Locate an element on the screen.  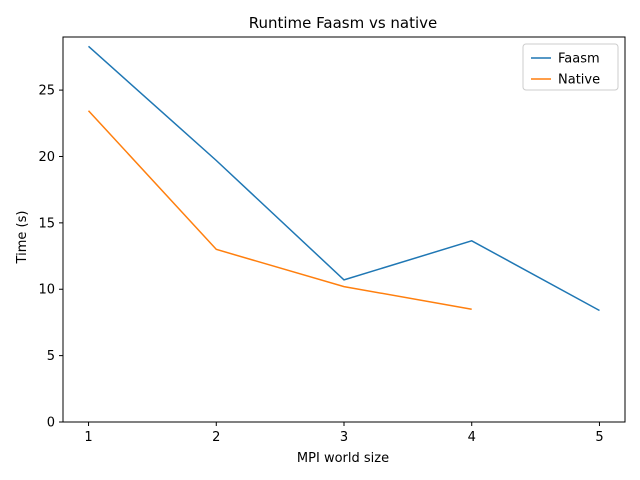
x-tick-label: 2 is located at coordinates (216, 437).